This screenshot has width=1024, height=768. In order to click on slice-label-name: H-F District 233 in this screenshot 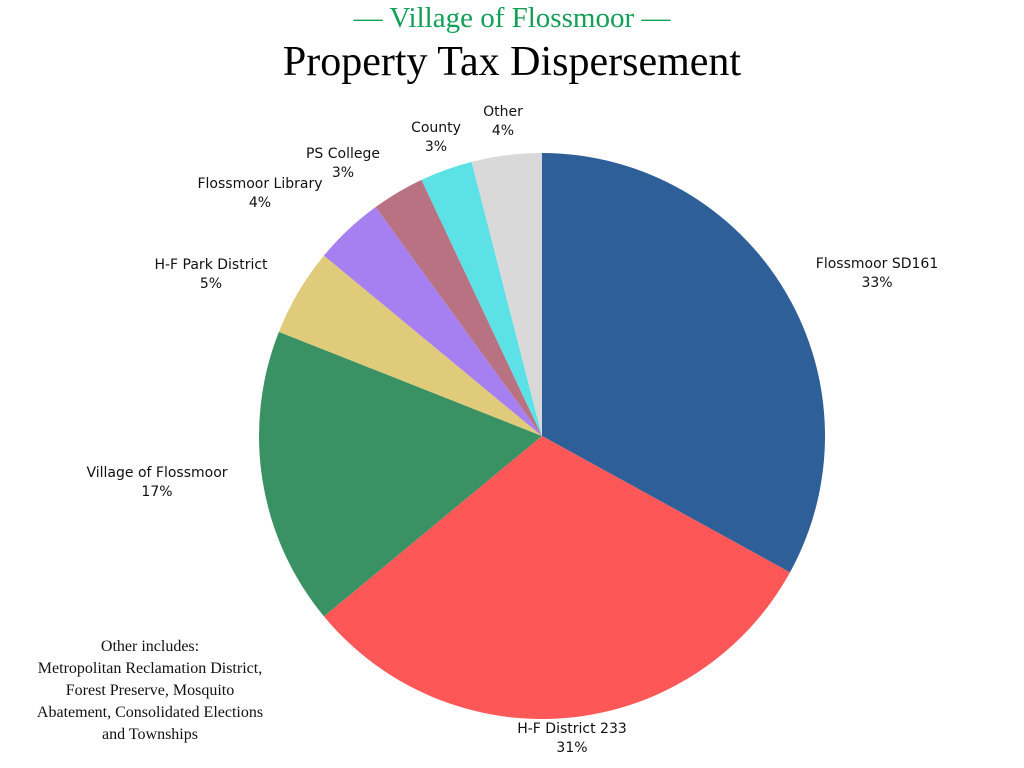, I will do `click(572, 729)`.